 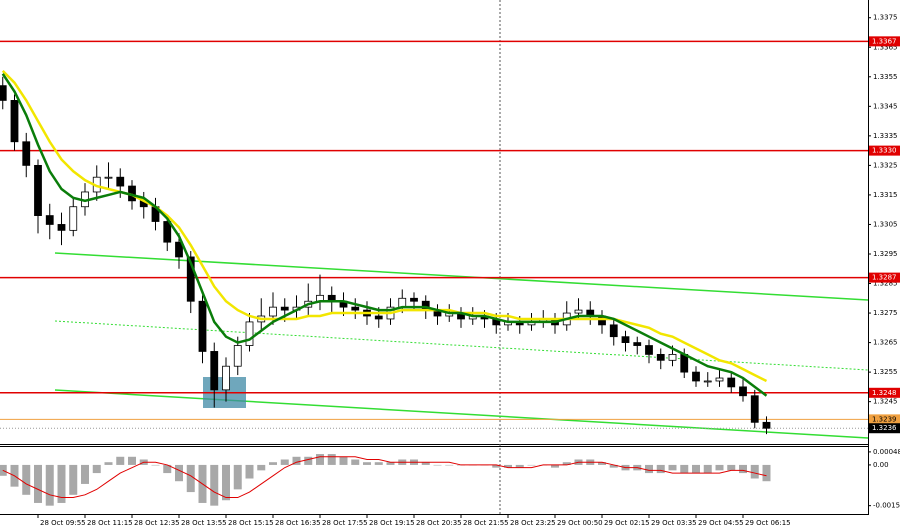 What do you see at coordinates (392, 523) in the screenshot?
I see `x-tick-label: 28 Oct 19:15` at bounding box center [392, 523].